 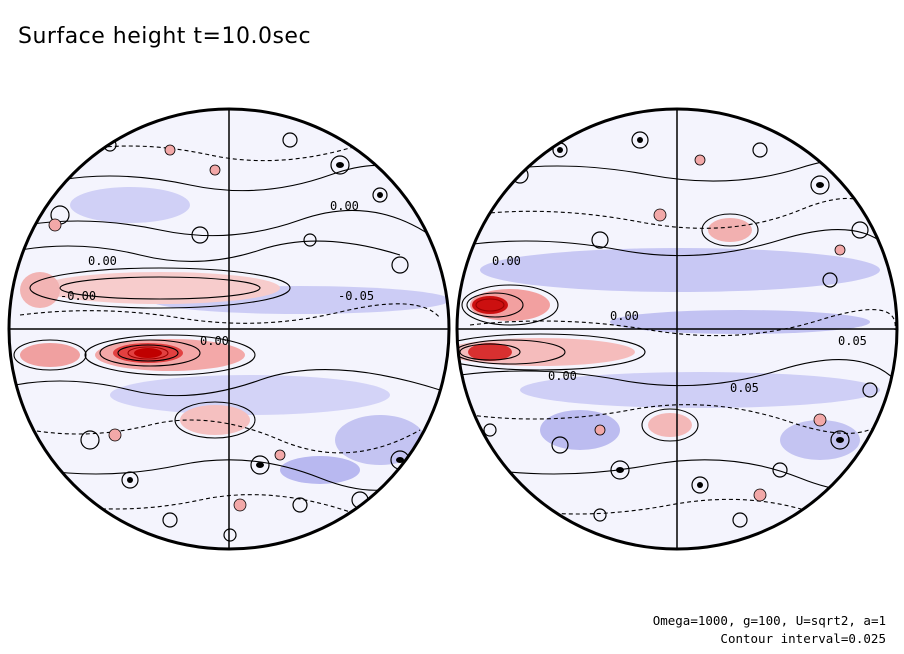 I want to click on plot-title: Surface height t=10.0sec, so click(x=165, y=36).